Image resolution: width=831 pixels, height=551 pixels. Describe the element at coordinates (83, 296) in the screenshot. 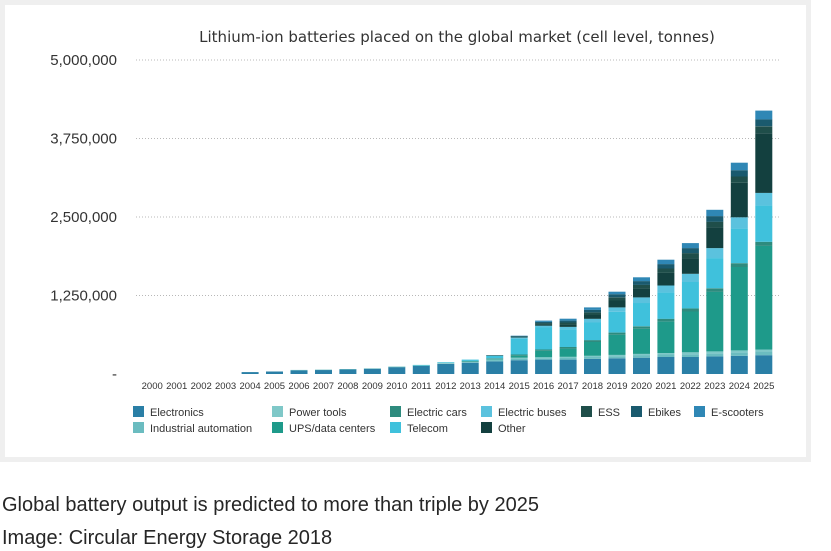

I see `y-tick-label: 1,250,000` at that location.